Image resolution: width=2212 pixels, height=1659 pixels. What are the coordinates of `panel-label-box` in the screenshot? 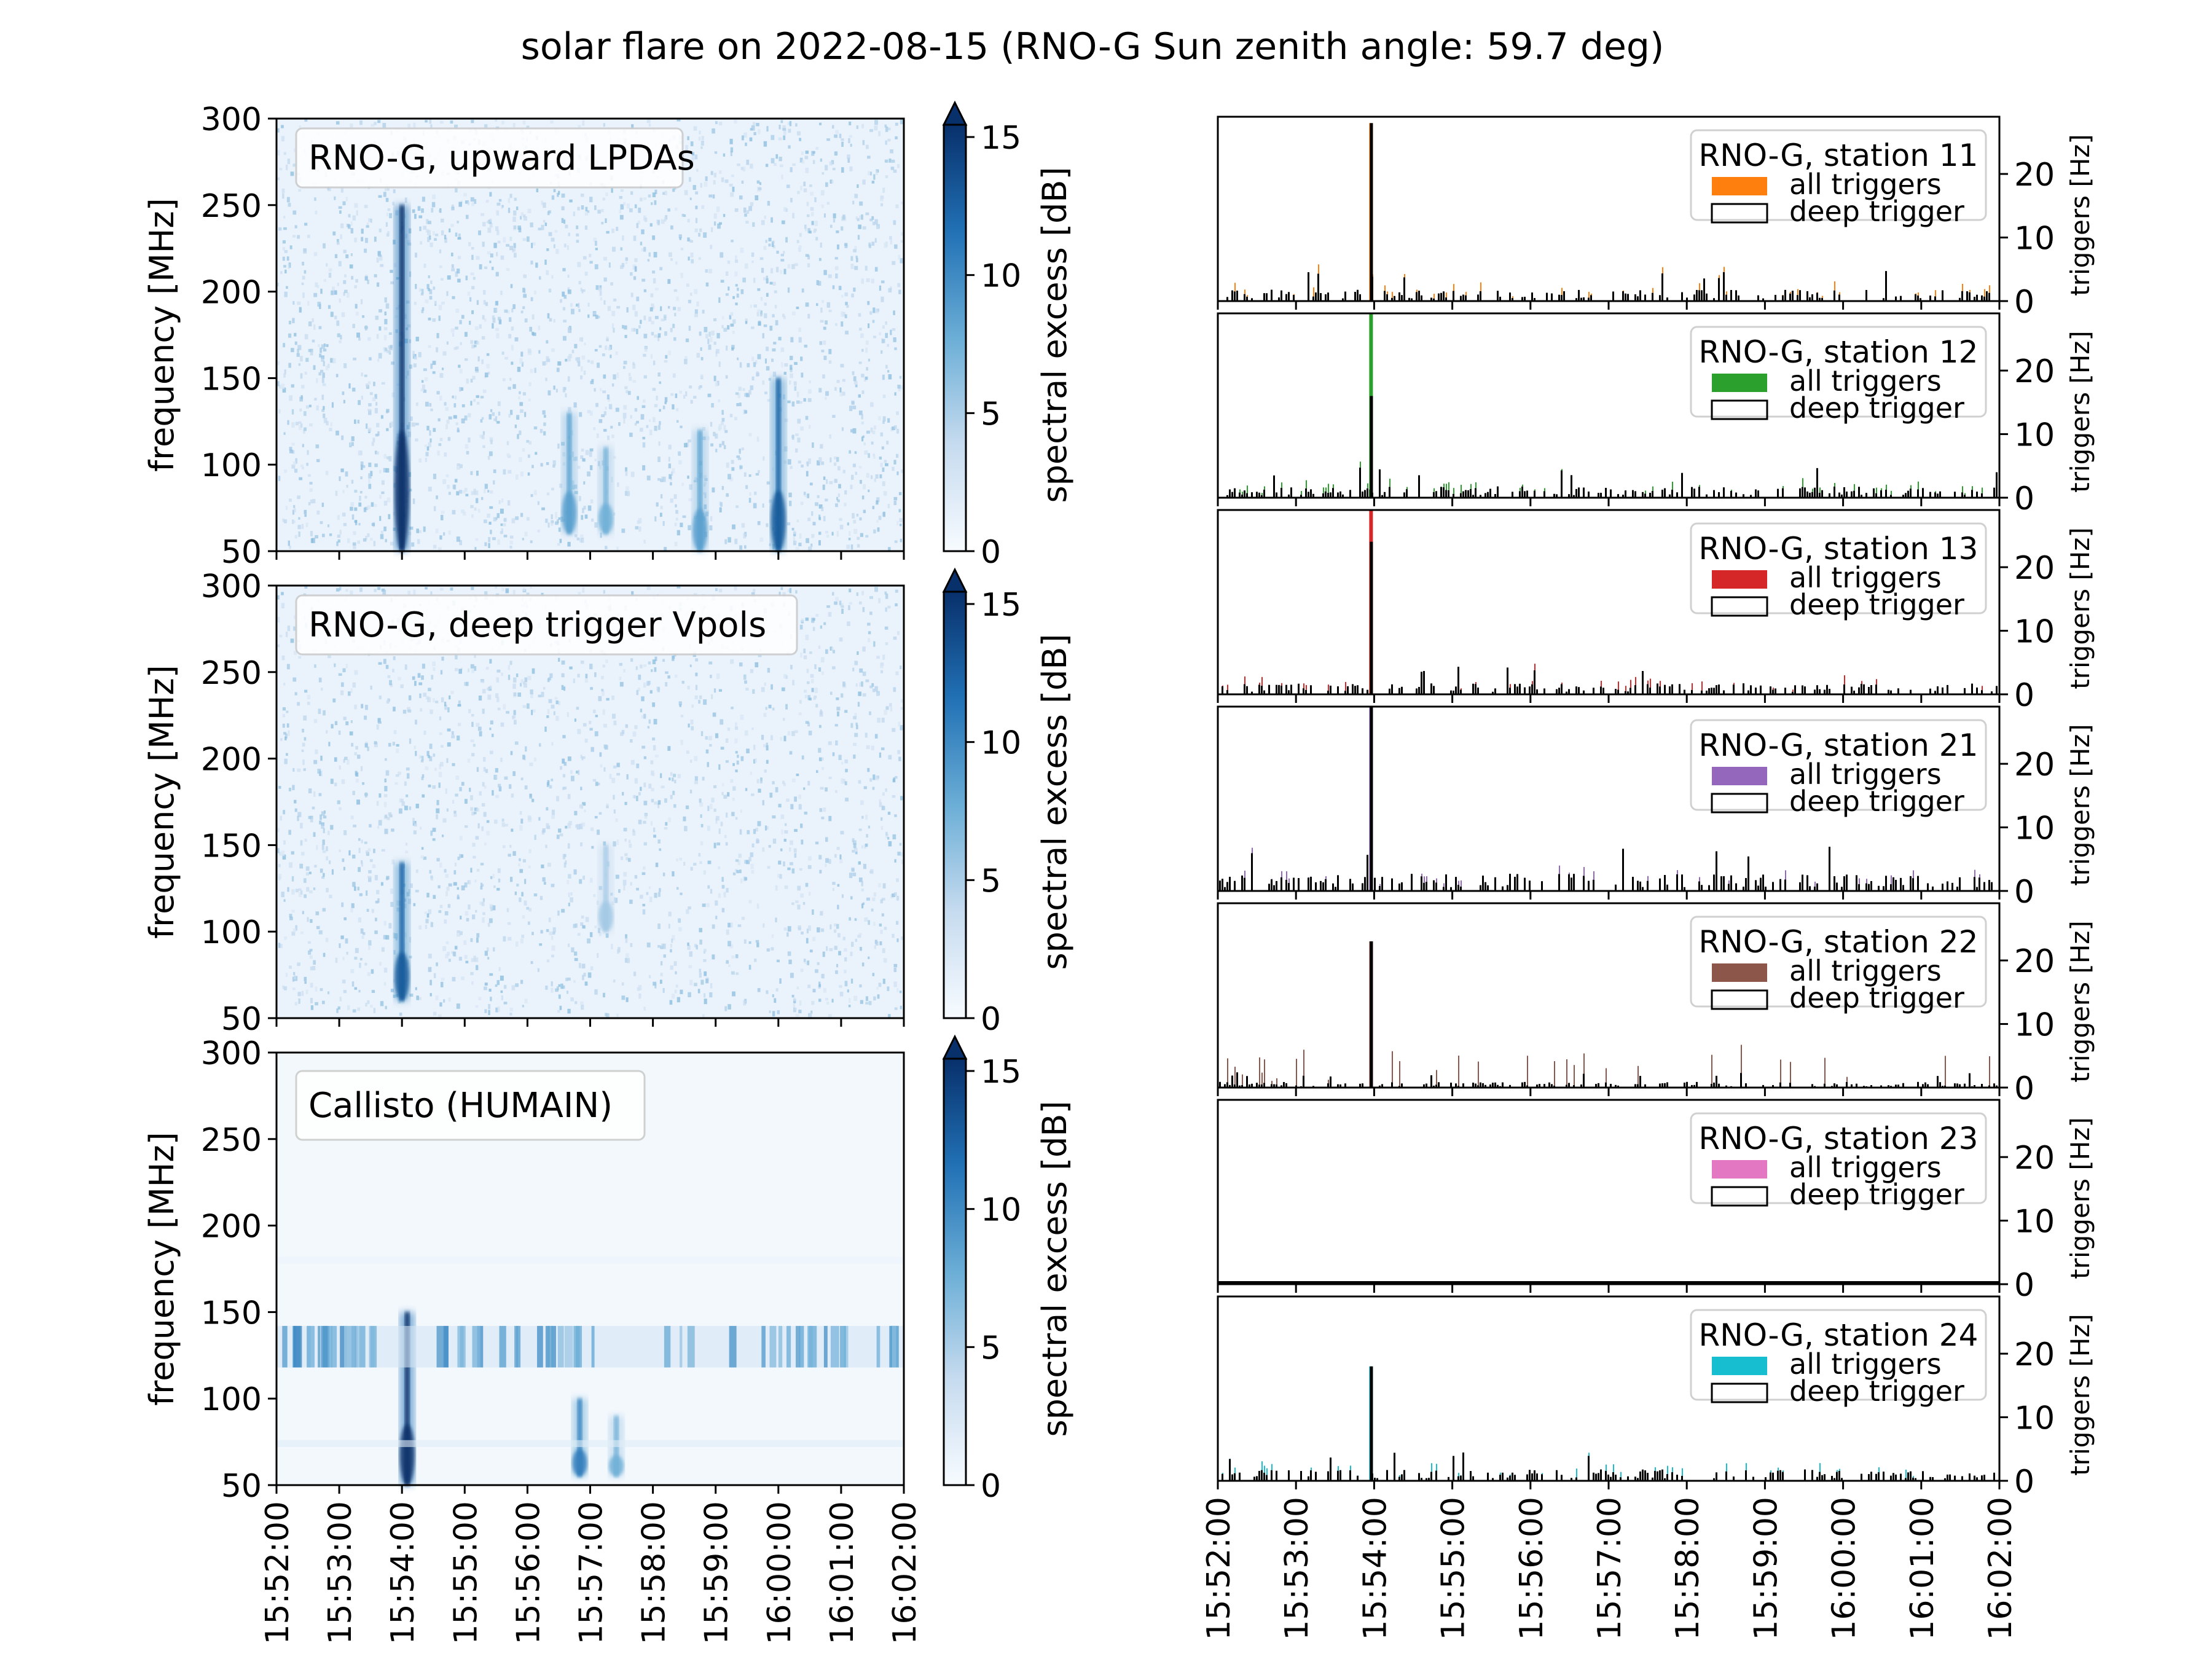 It's located at (489, 158).